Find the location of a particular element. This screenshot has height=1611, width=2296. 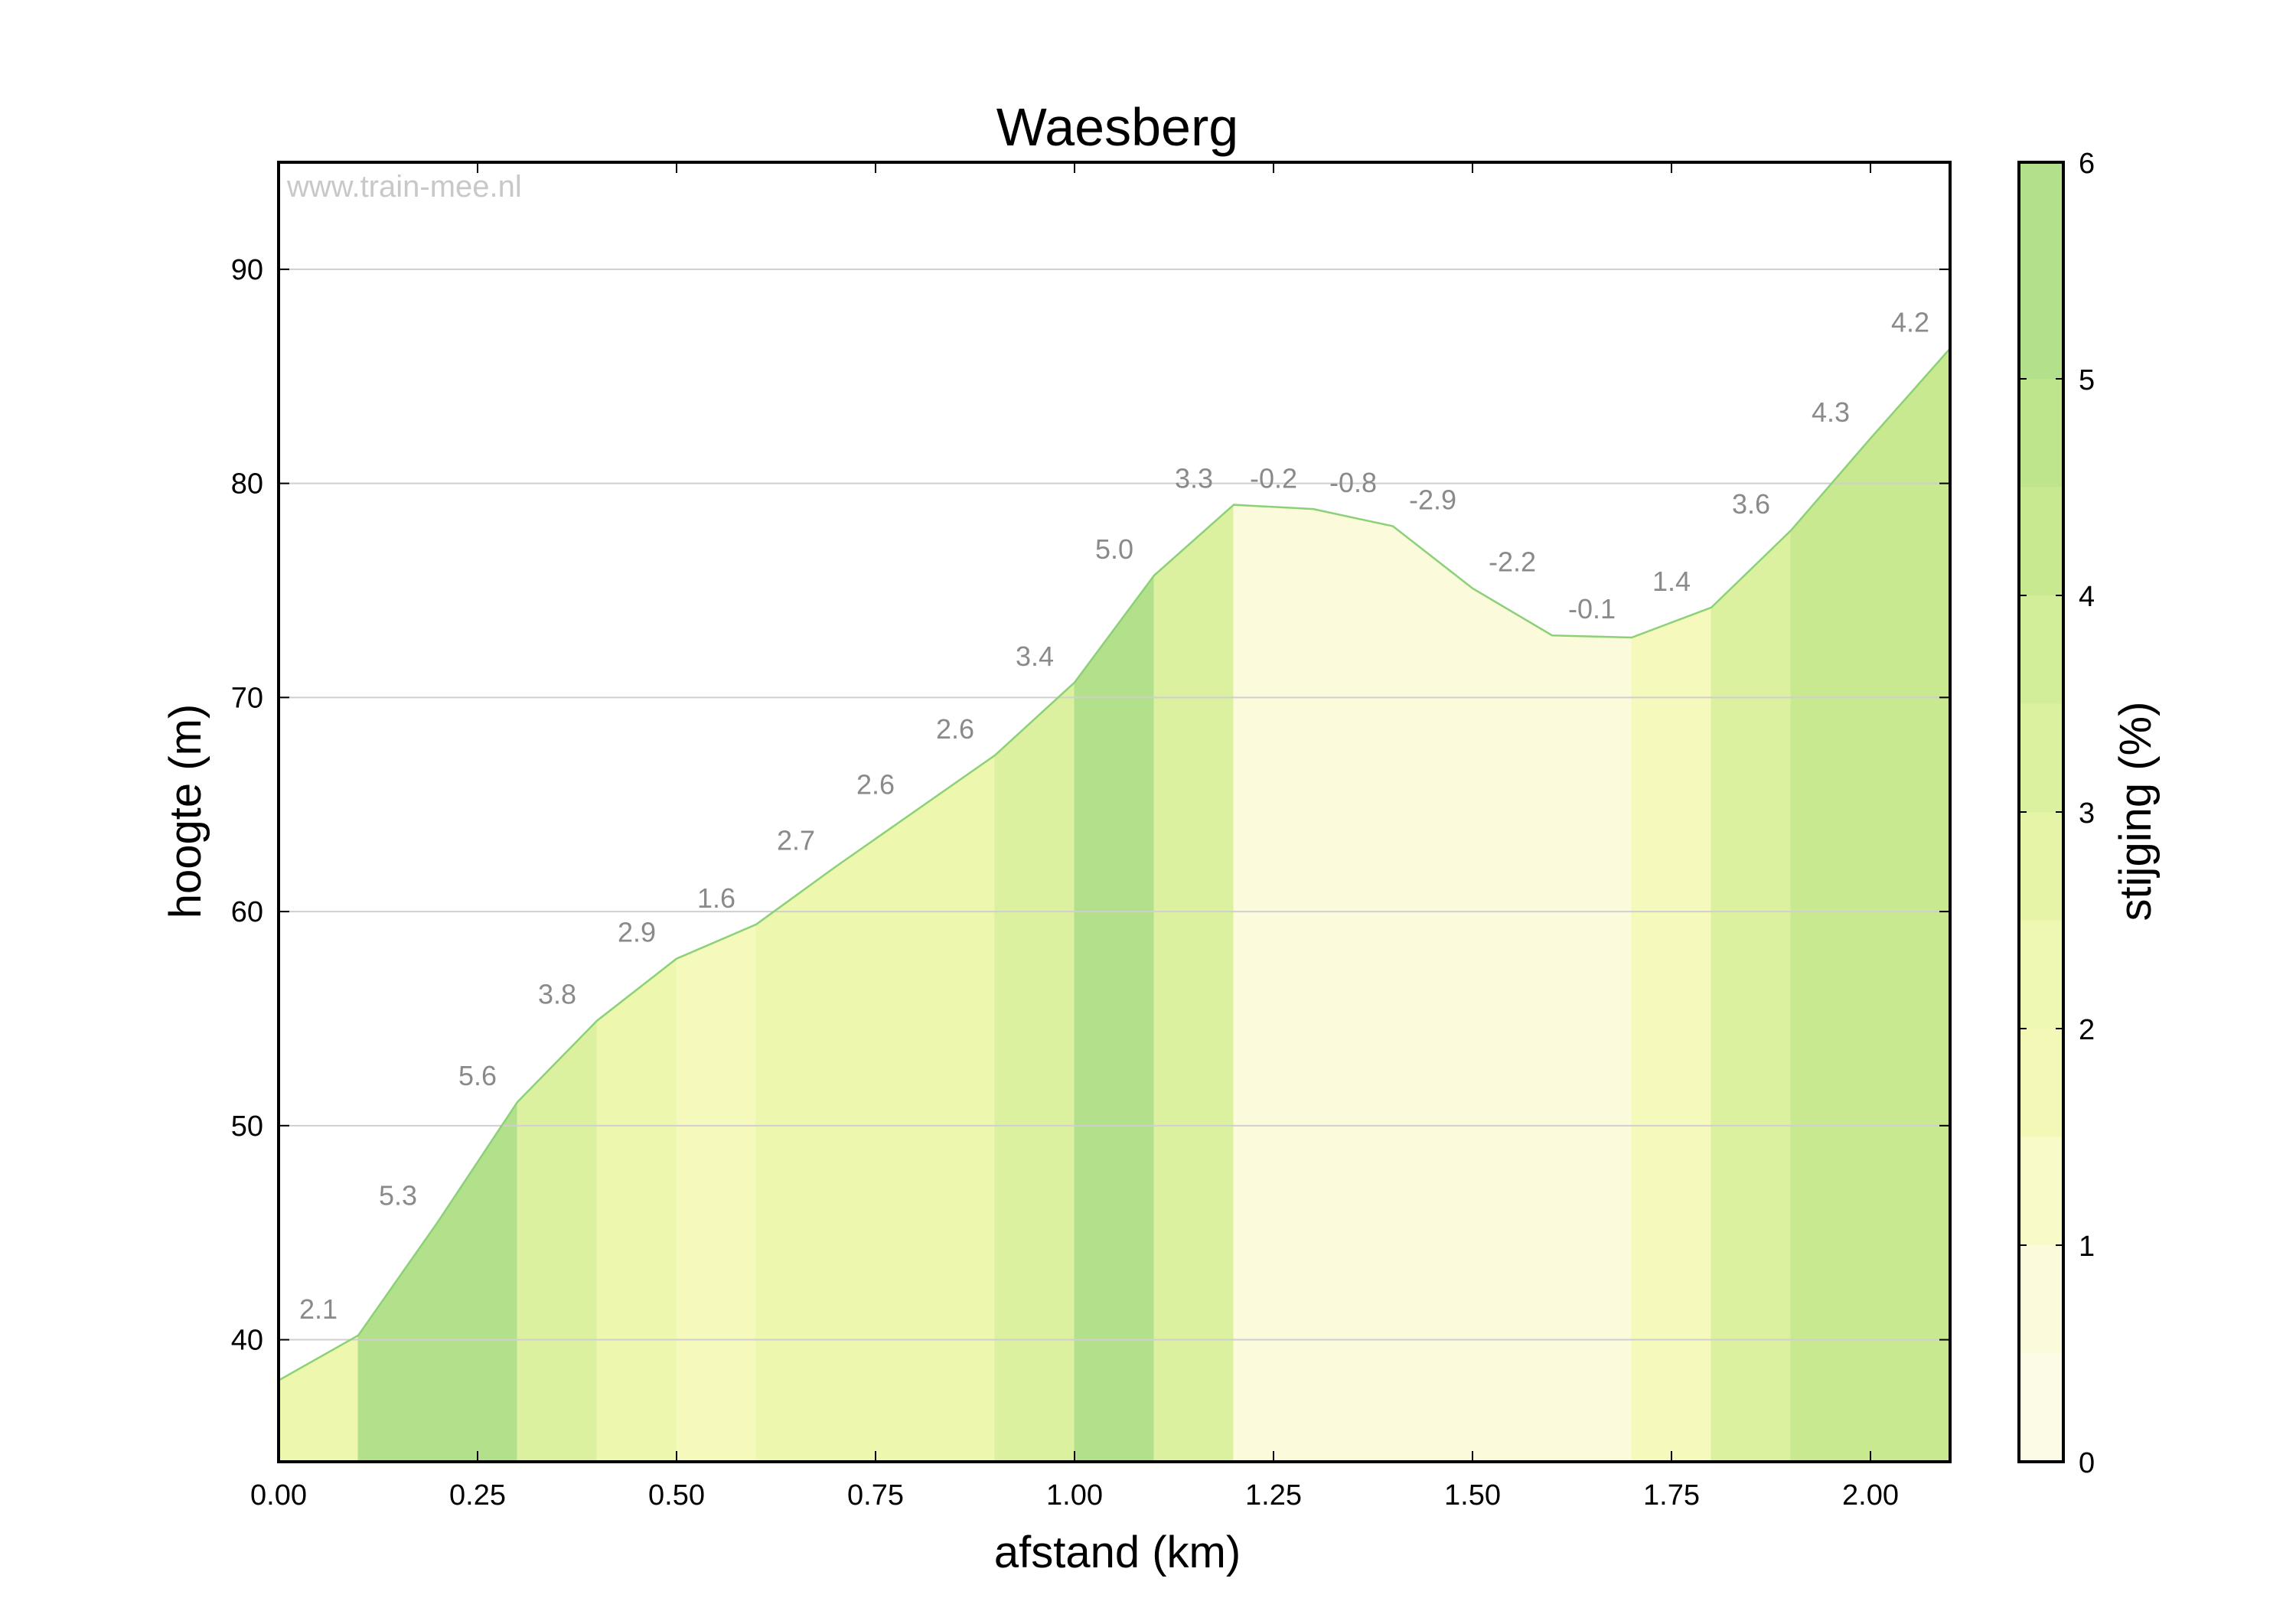

colorbar-tick-label: 1 is located at coordinates (2087, 1247).